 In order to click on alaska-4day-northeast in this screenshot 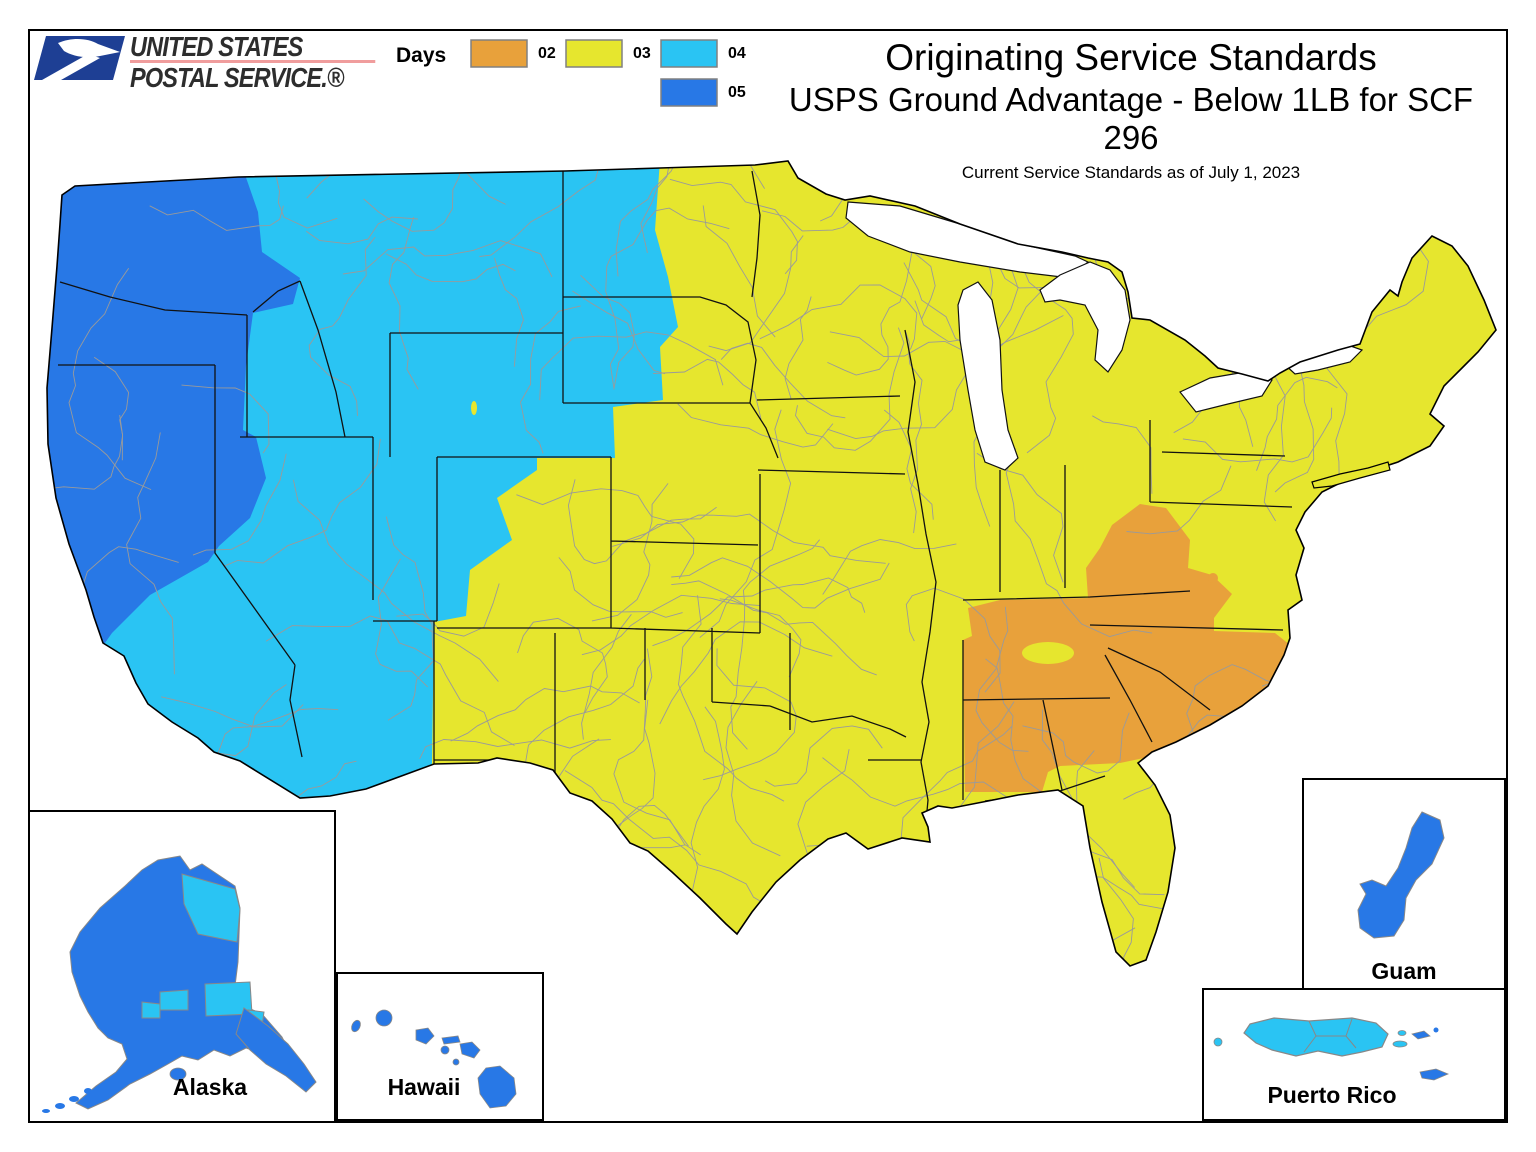, I will do `click(211, 908)`.